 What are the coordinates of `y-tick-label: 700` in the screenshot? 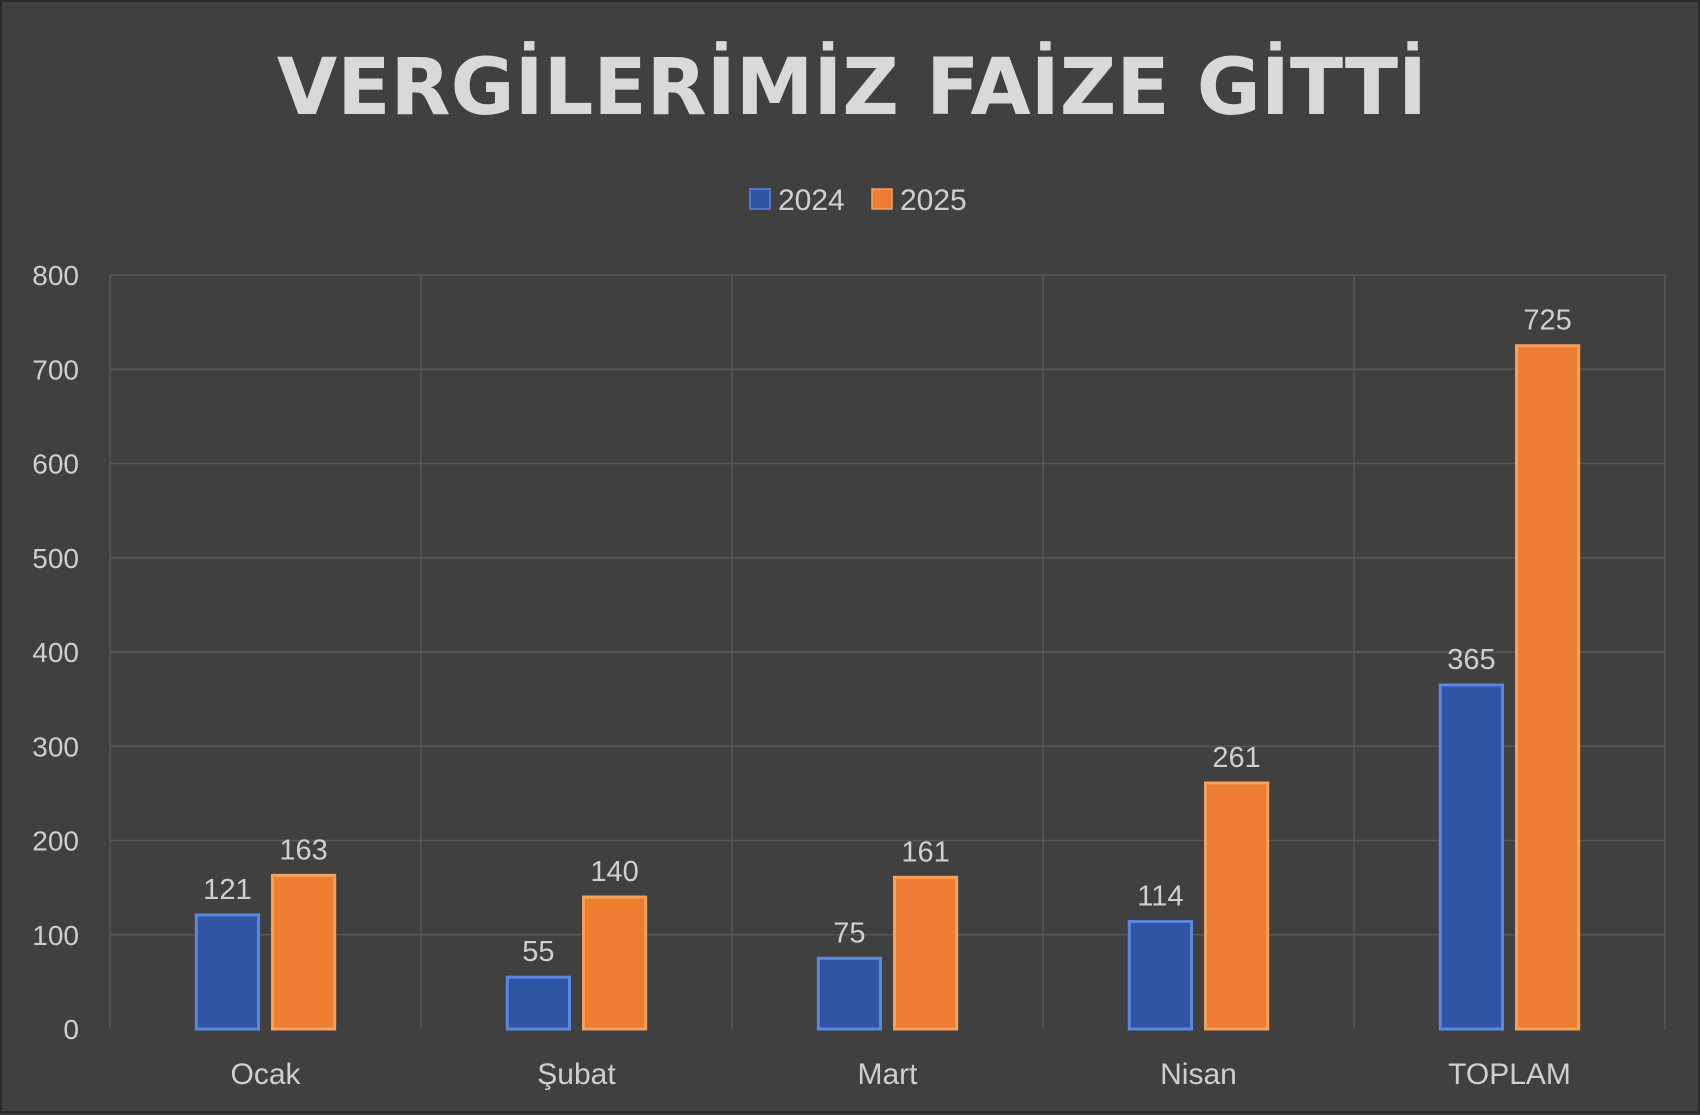 It's located at (55, 369).